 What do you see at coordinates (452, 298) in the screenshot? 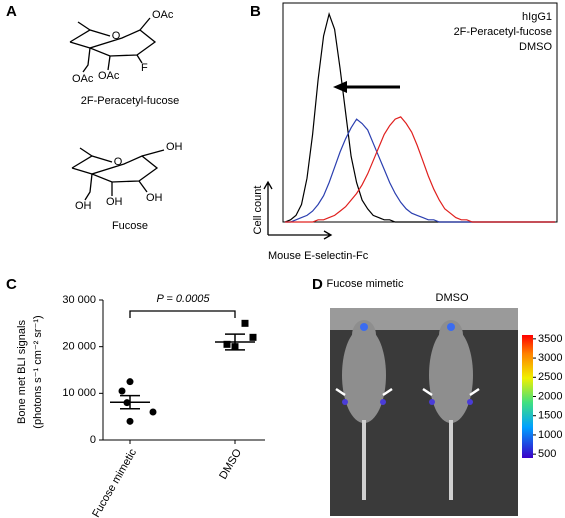
I see `group-label: DMSO` at bounding box center [452, 298].